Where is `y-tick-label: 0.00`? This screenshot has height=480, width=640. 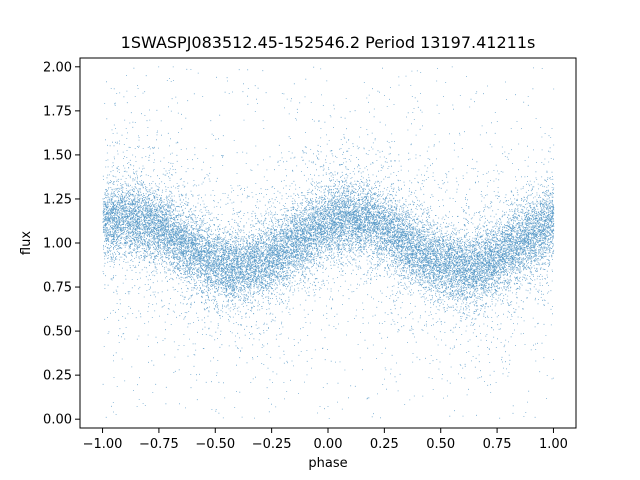 y-tick-label: 0.00 is located at coordinates (57, 420).